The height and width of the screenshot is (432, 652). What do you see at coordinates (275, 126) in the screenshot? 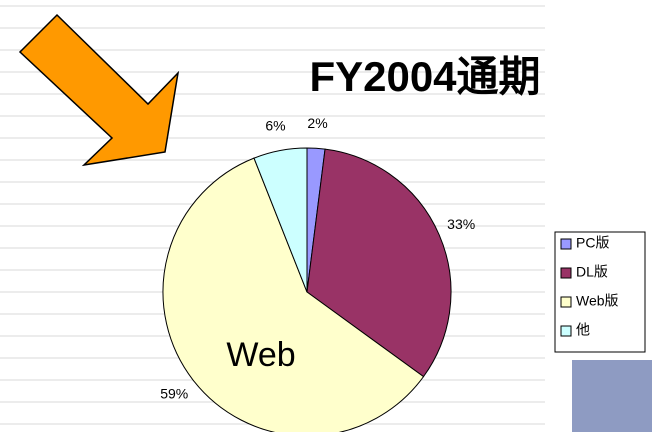
I see `data-label: 6%` at bounding box center [275, 126].